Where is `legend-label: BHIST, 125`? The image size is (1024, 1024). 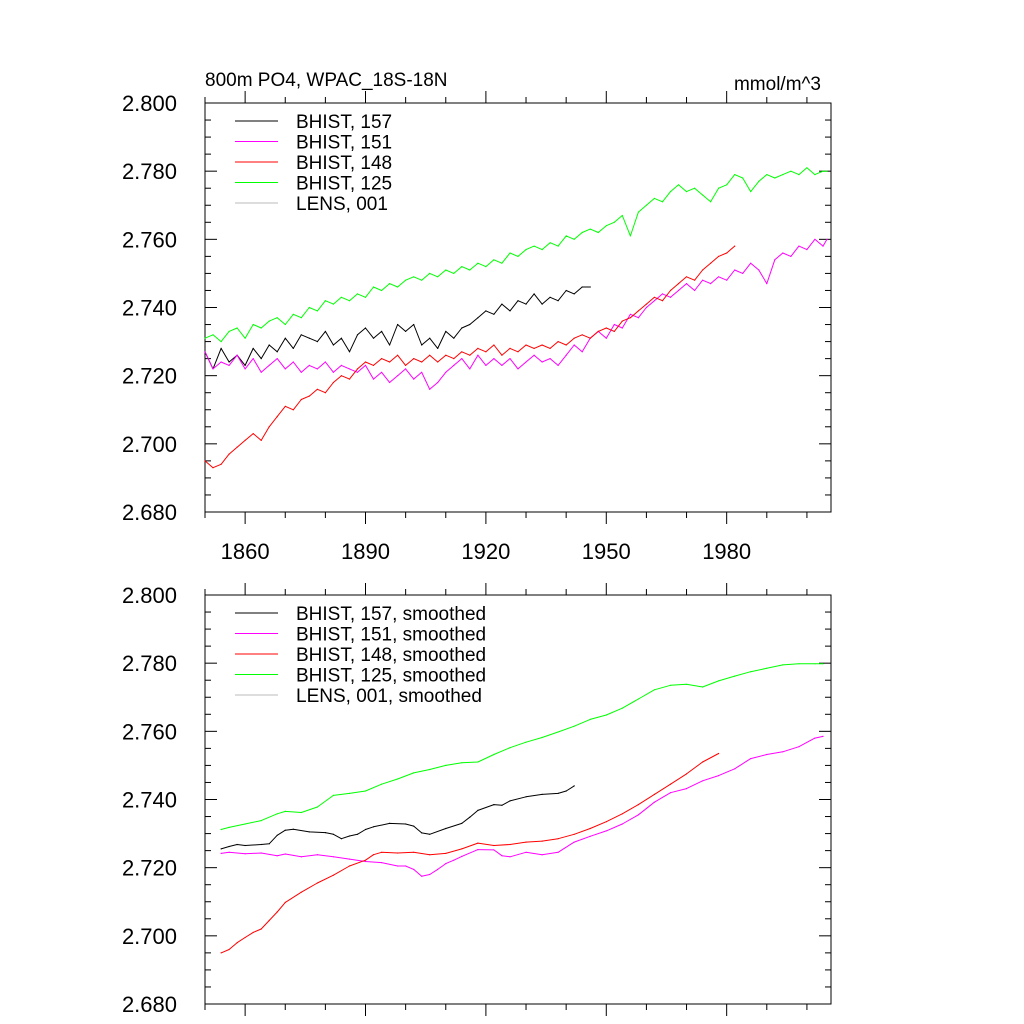 legend-label: BHIST, 125 is located at coordinates (344, 184).